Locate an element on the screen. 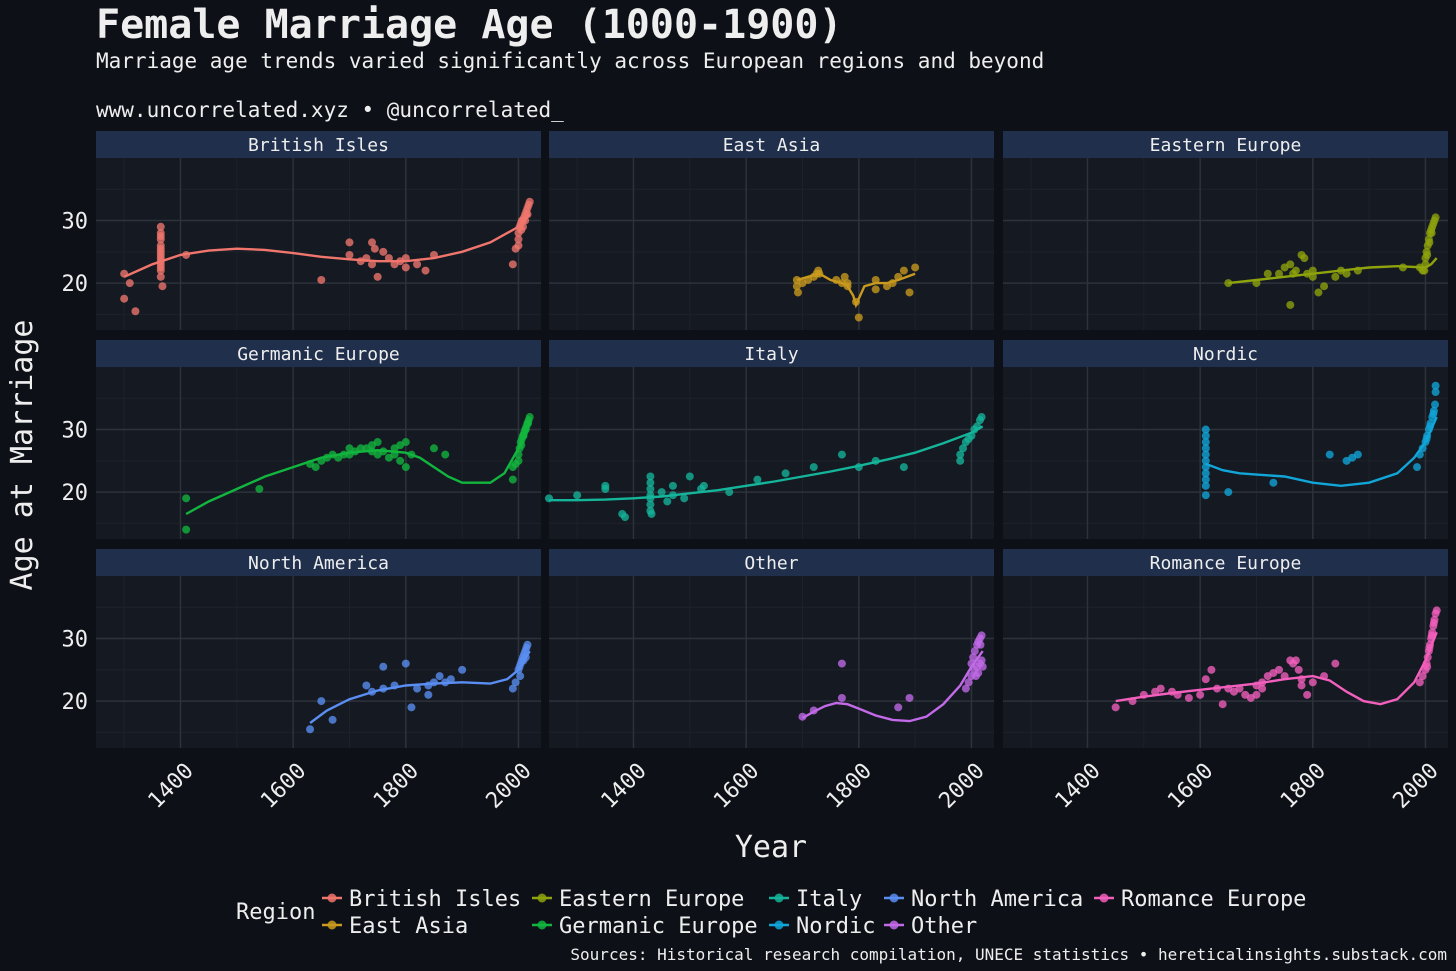  legend-label: Germanic Europe is located at coordinates (658, 926).